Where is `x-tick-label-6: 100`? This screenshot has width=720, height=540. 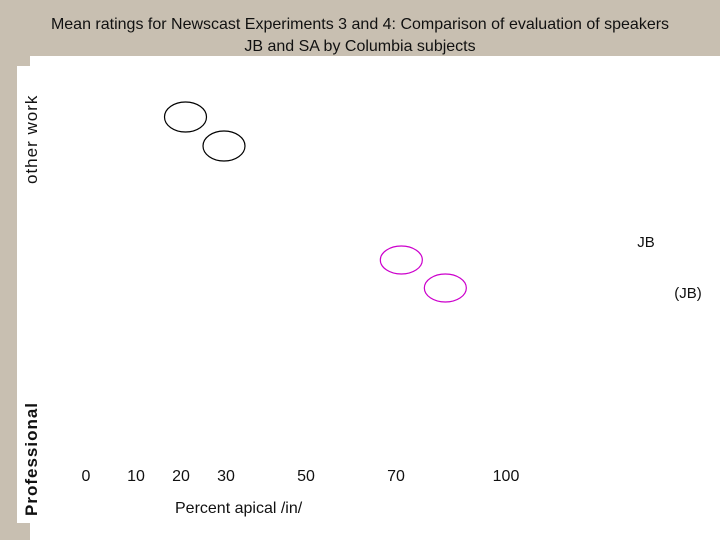
x-tick-label-6: 100 is located at coordinates (506, 476).